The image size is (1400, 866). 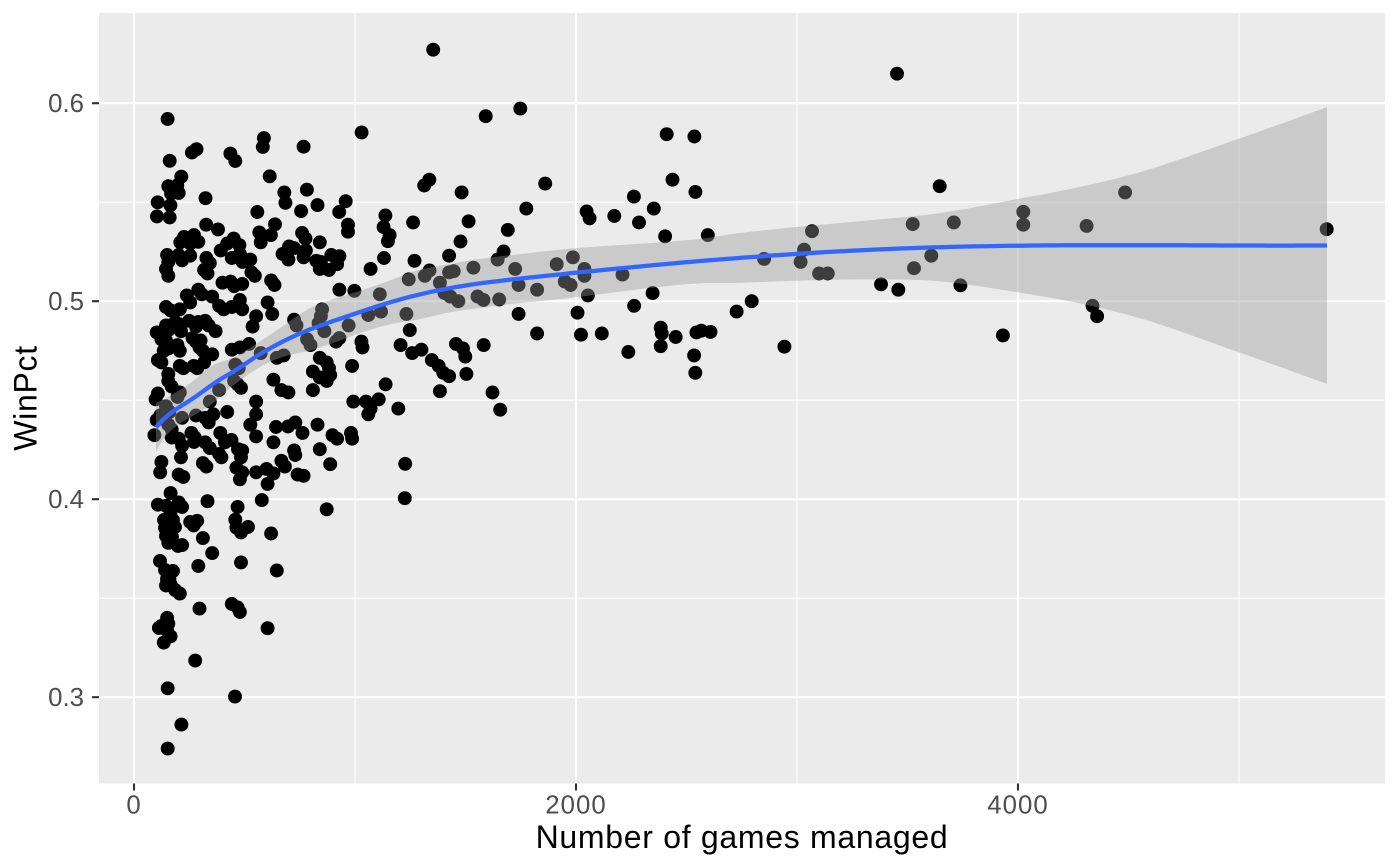 What do you see at coordinates (66, 104) in the screenshot?
I see `svg-text: 0.6` at bounding box center [66, 104].